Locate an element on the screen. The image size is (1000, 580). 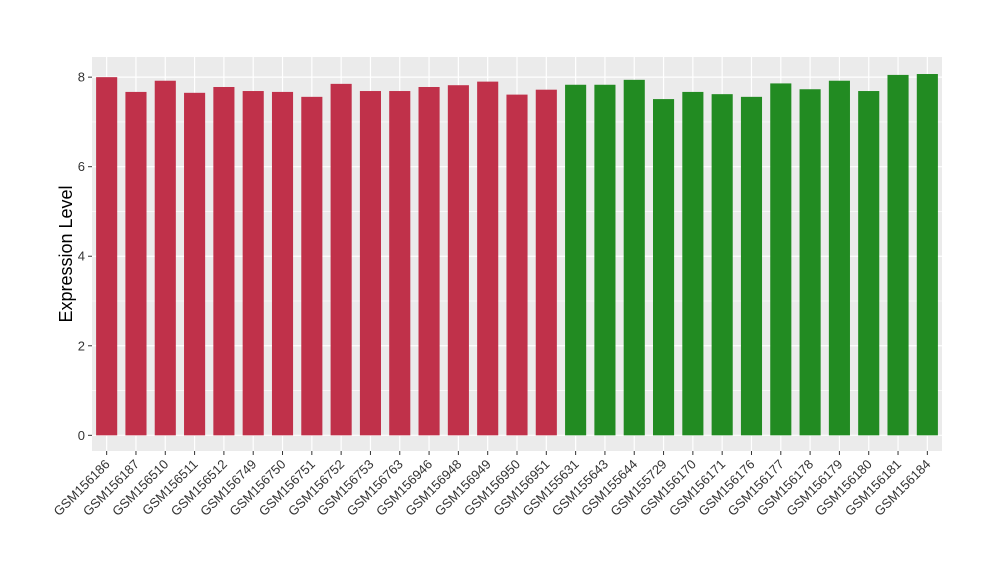
bar-GSM156176 is located at coordinates (751, 266).